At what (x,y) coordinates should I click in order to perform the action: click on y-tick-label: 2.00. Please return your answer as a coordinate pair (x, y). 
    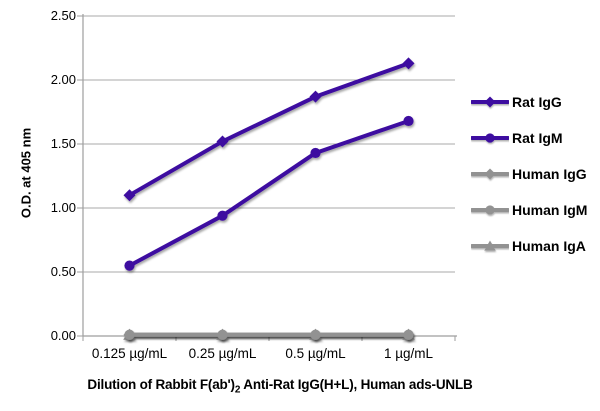
    Looking at the image, I should click on (63, 79).